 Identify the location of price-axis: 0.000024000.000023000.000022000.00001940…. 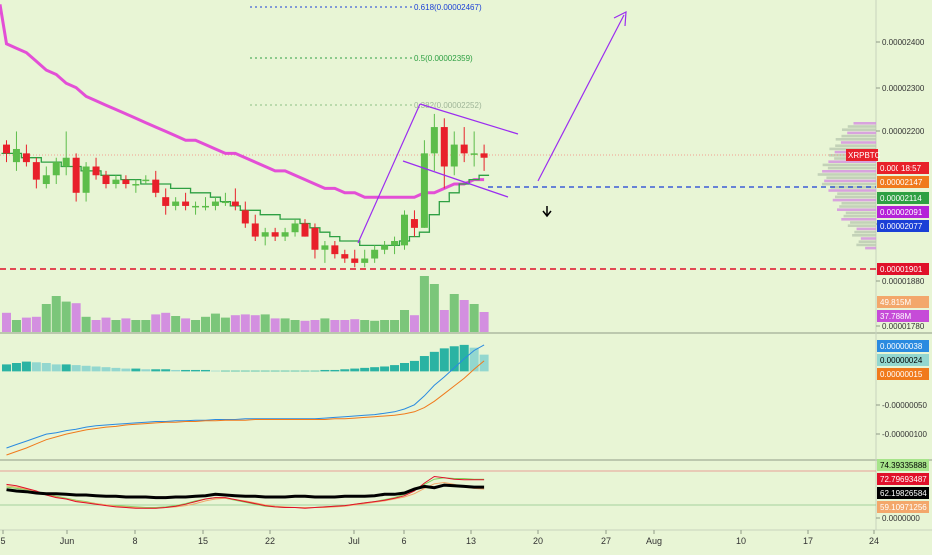
(887, 184).